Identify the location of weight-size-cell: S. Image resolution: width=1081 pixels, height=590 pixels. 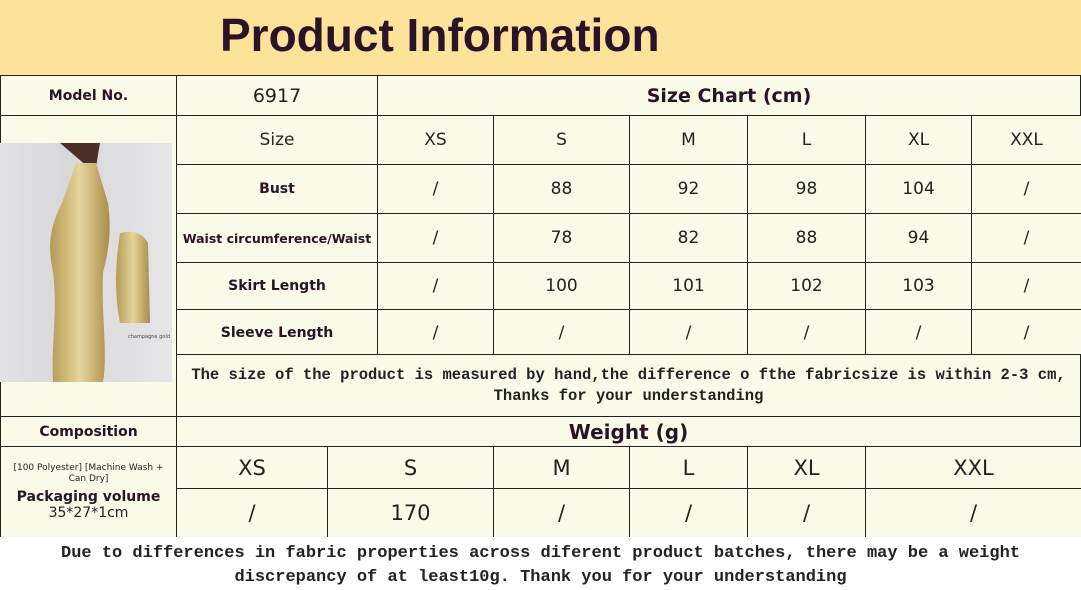
(410, 467).